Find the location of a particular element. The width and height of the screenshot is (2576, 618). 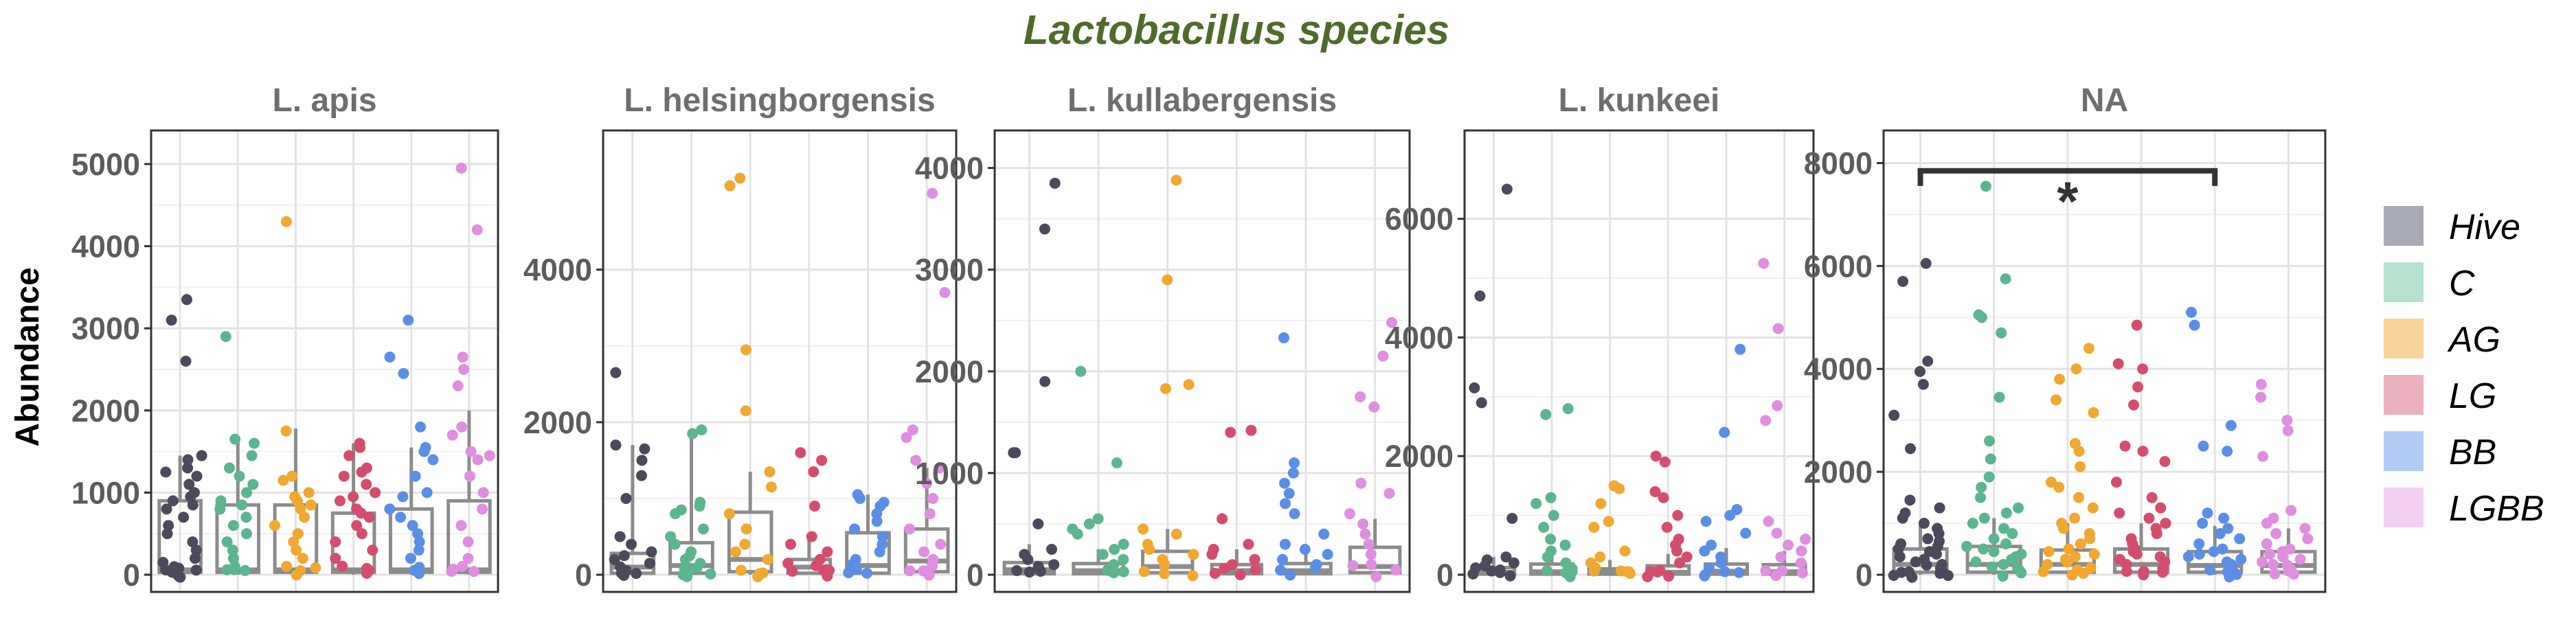

legend-item-c: C is located at coordinates (2429, 283).